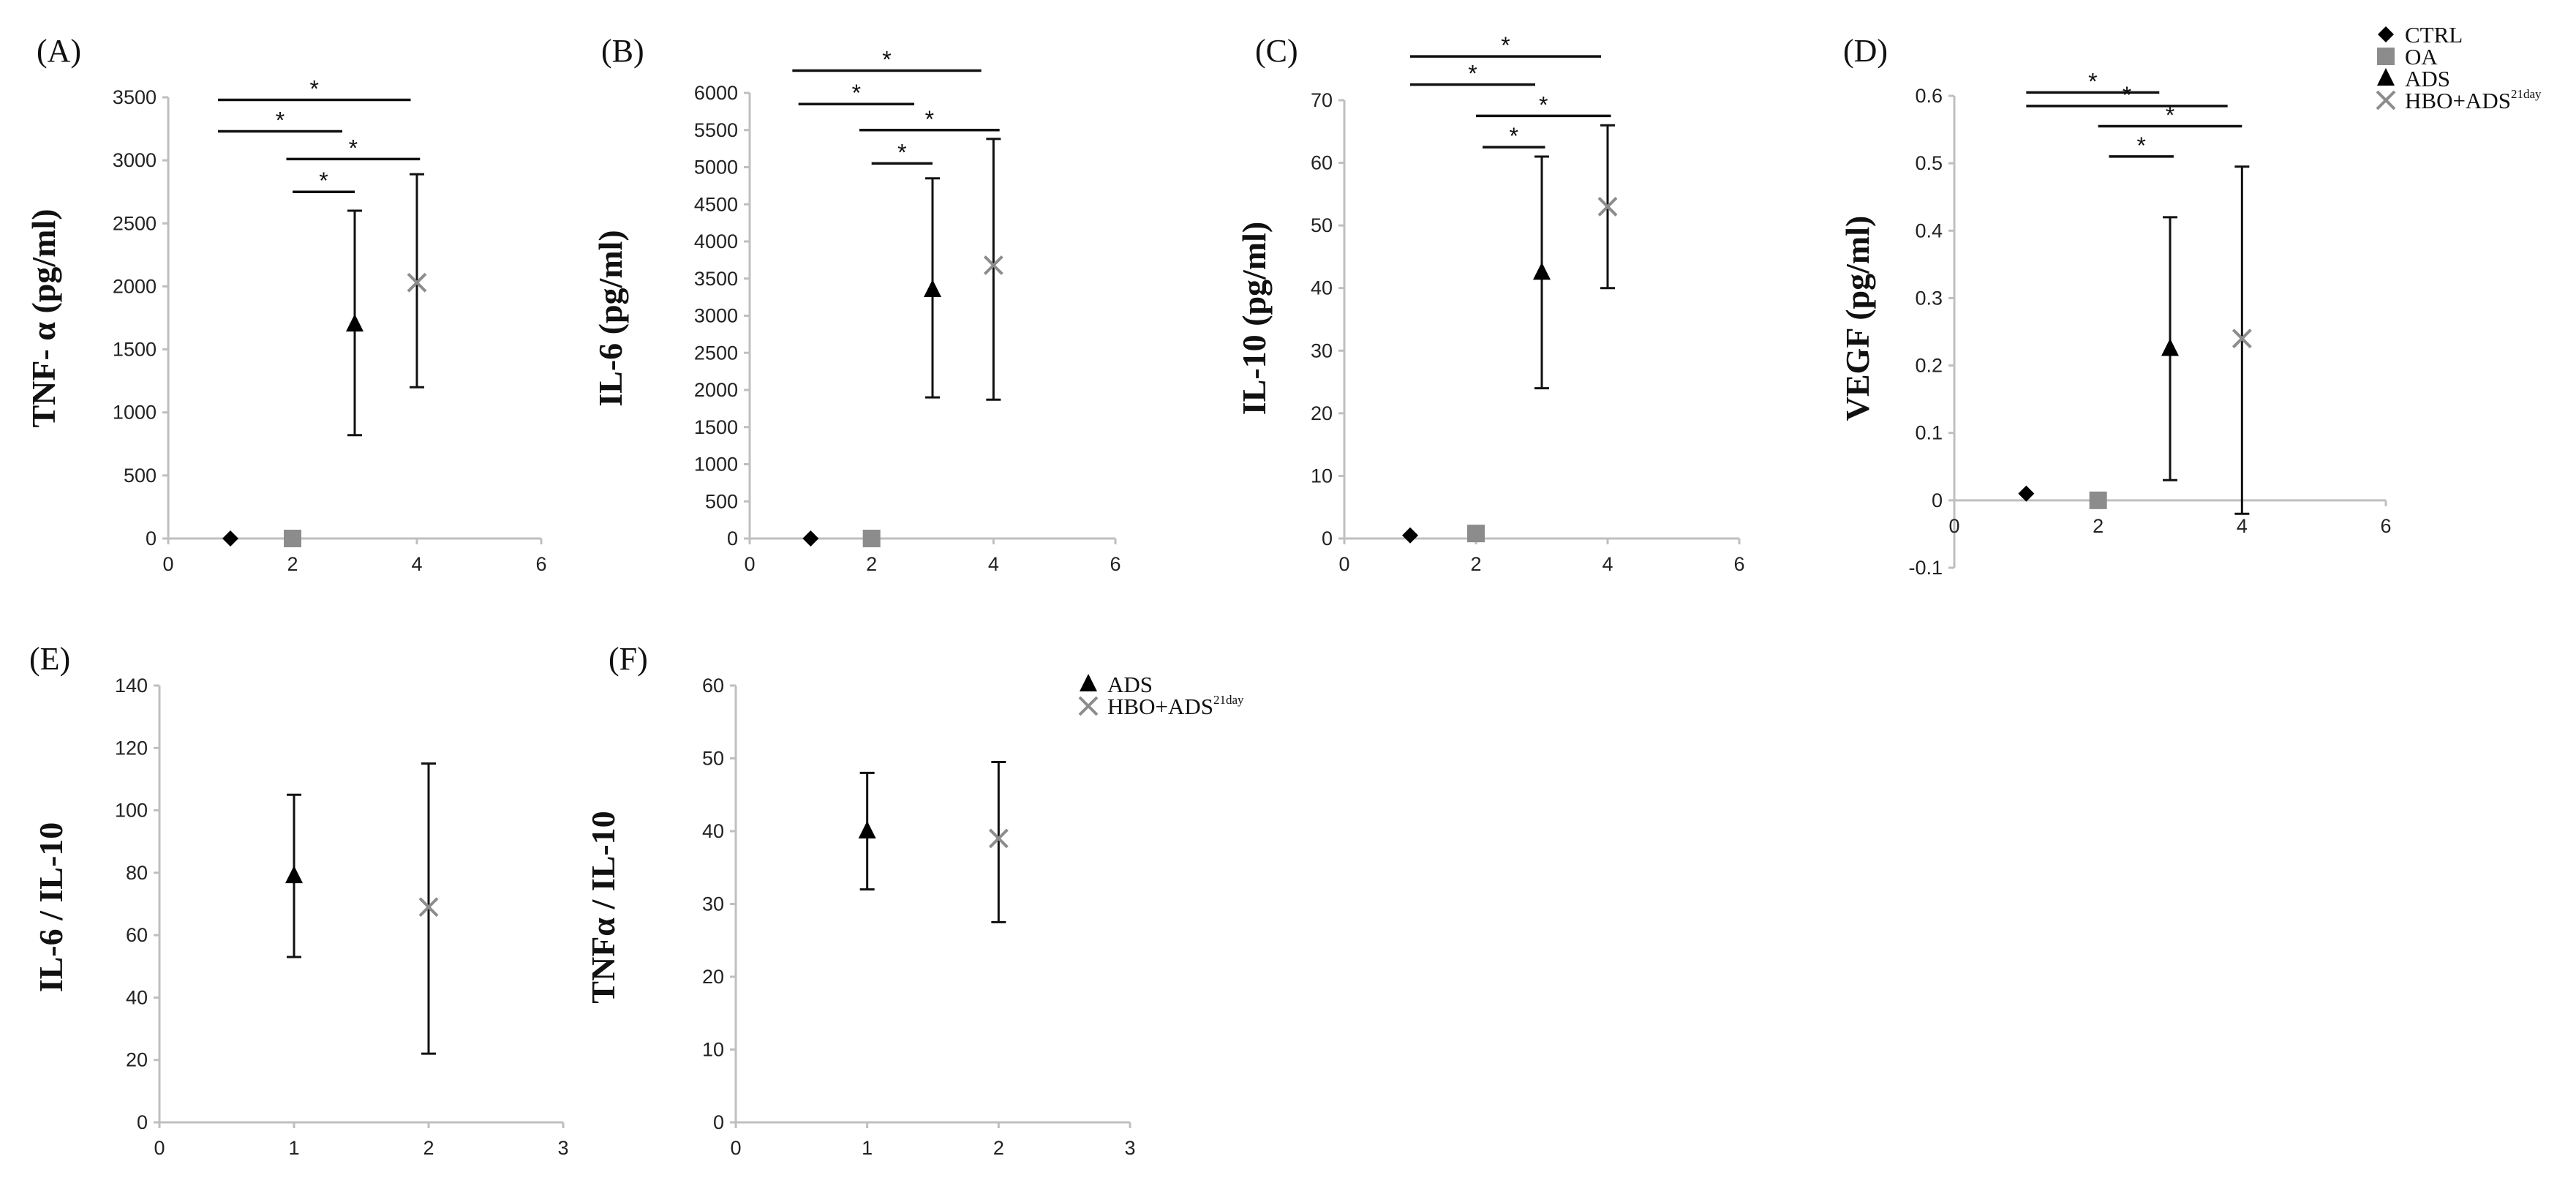 Image resolution: width=2576 pixels, height=1186 pixels. What do you see at coordinates (610, 318) in the screenshot?
I see `y-axis-label: IL-6 (pg/ml)` at bounding box center [610, 318].